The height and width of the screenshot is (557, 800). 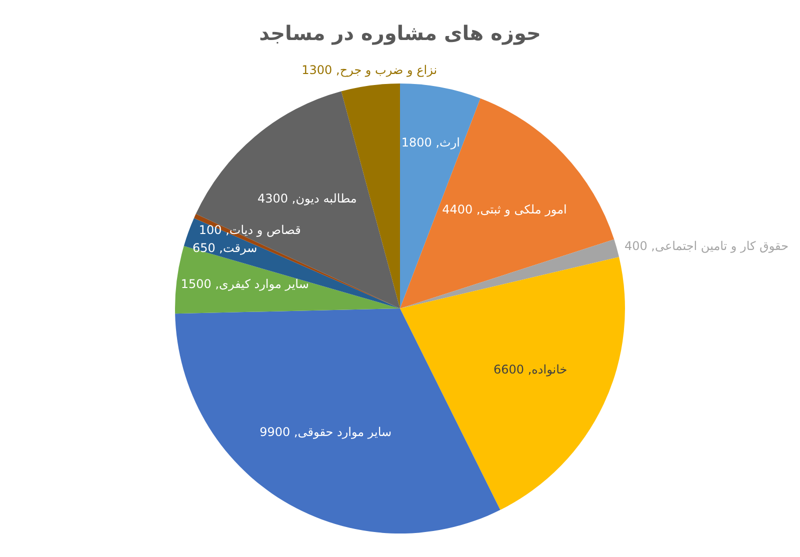 I want to click on slice-label: سایر موارد کیفری, so click(x=264, y=283).